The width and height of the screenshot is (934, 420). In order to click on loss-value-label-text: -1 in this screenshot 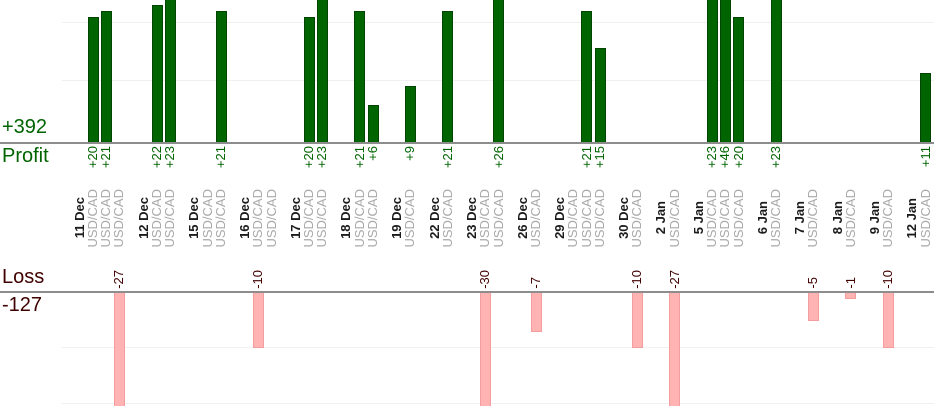, I will do `click(850, 283)`.